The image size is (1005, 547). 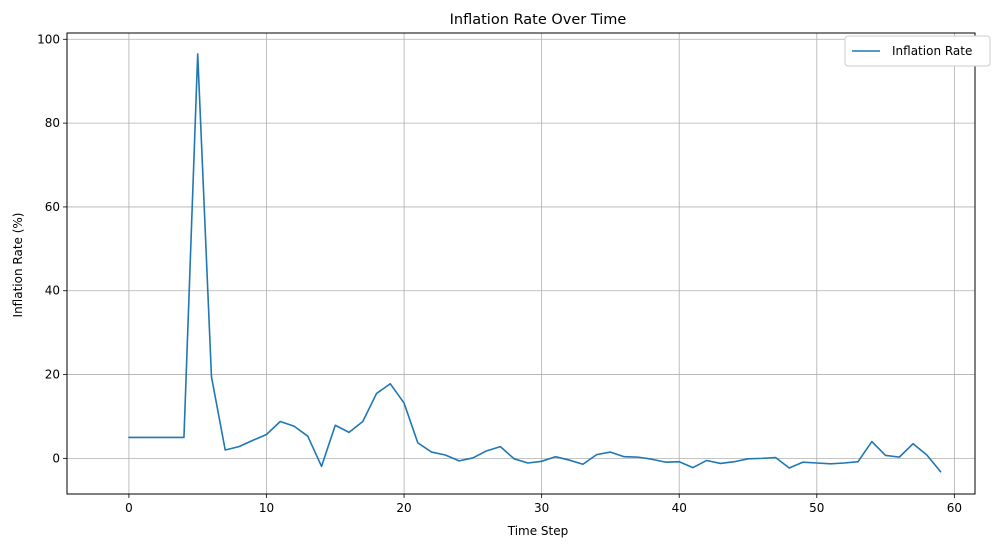 What do you see at coordinates (48, 39) in the screenshot?
I see `y-tick-label: 100` at bounding box center [48, 39].